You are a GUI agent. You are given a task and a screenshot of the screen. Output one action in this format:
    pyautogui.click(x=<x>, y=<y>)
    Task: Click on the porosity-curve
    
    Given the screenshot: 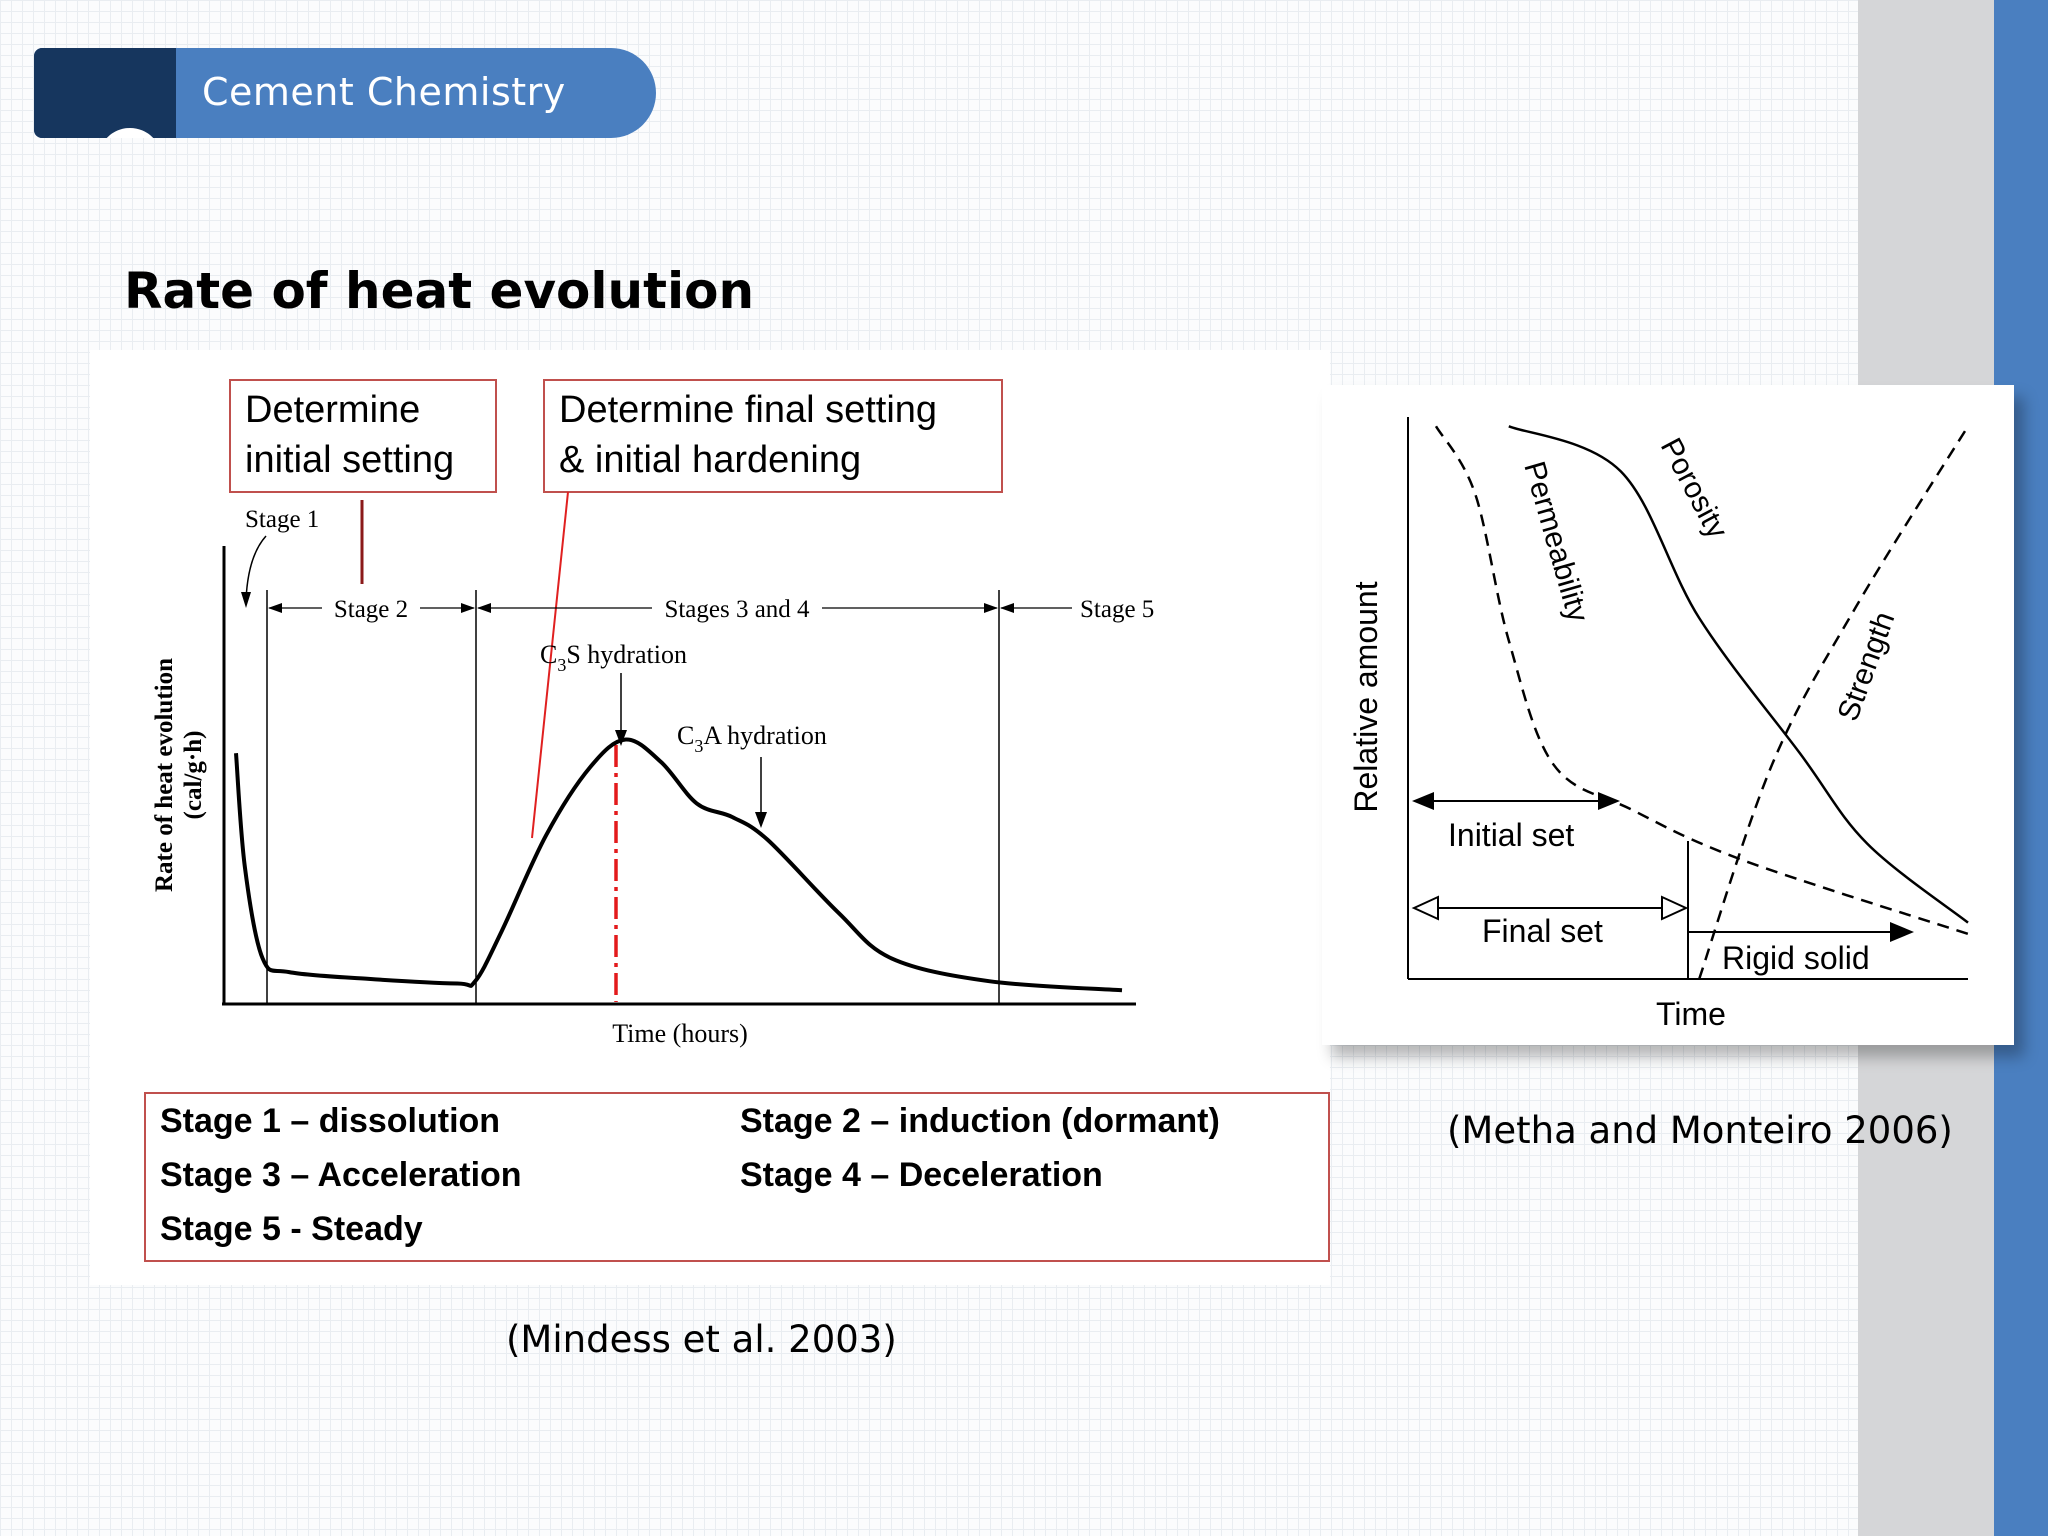 What is the action you would take?
    pyautogui.click(x=1738, y=674)
    